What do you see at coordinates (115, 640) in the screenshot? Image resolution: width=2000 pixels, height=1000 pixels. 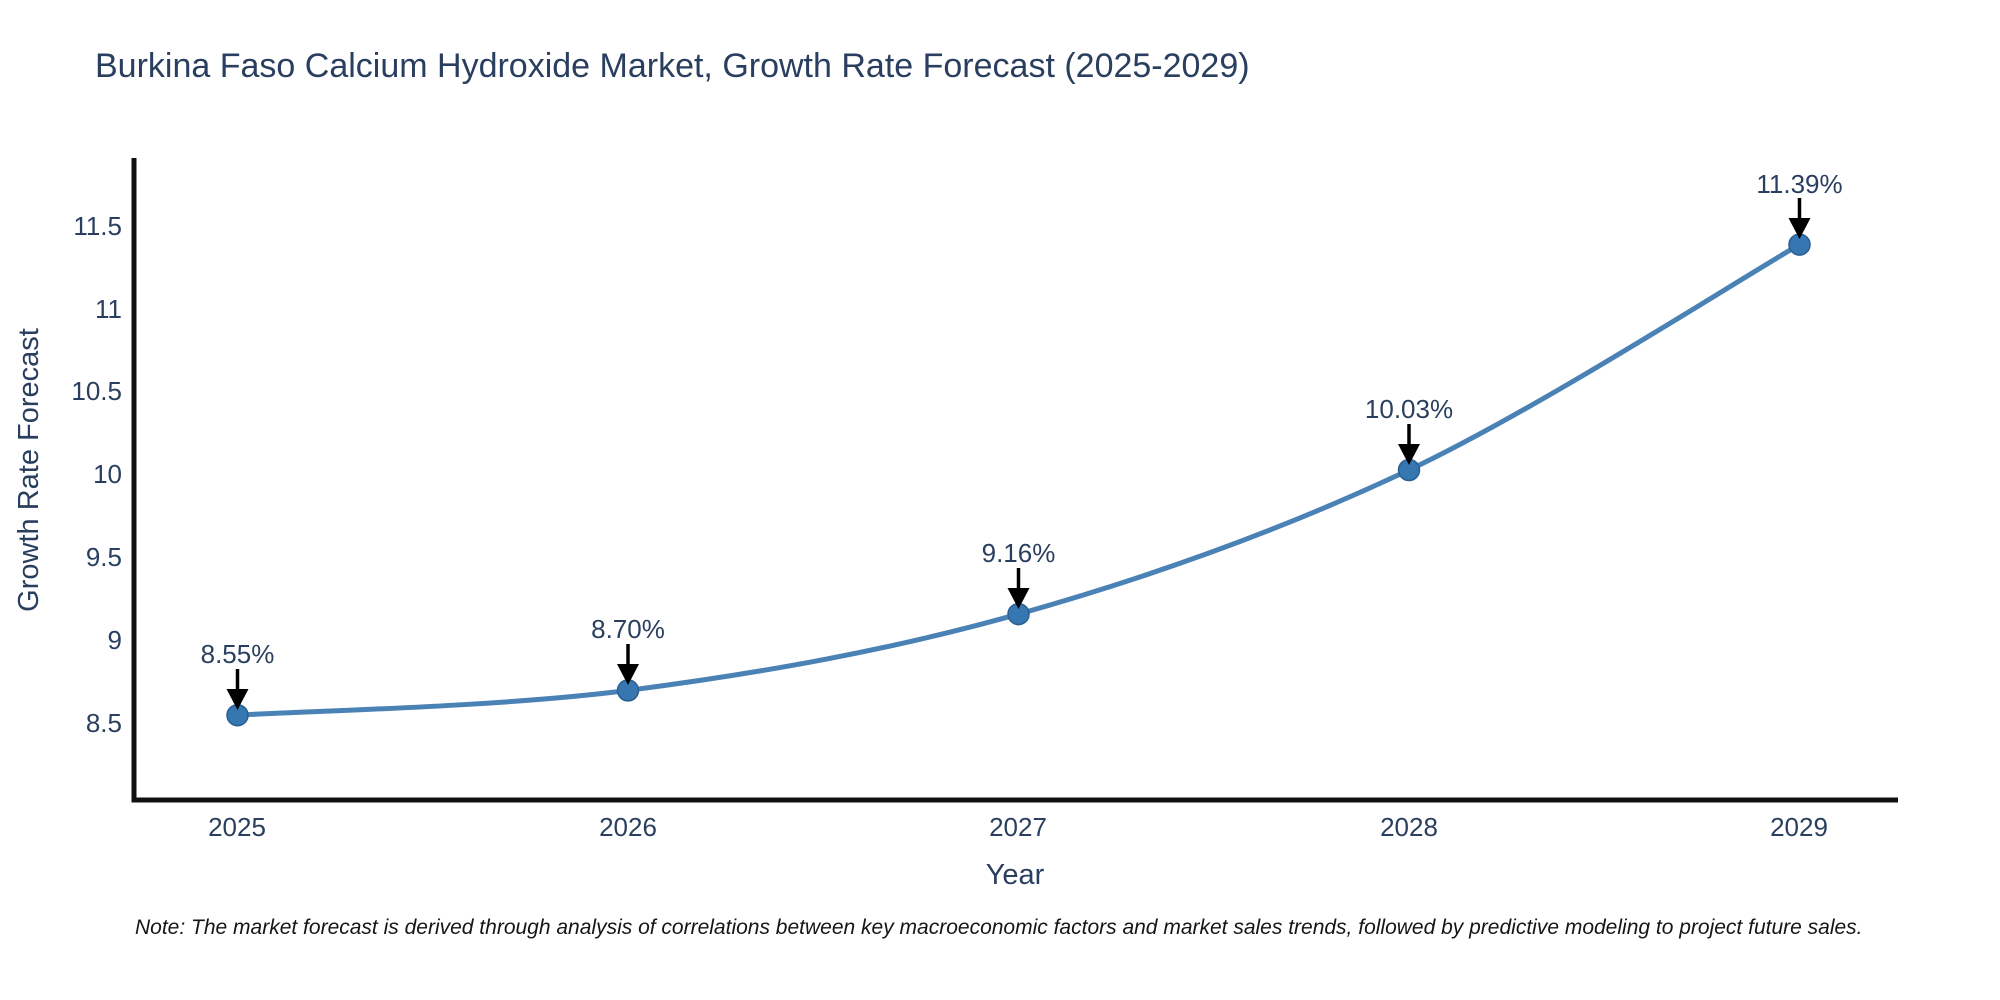 I see `y-tick-label: 9` at bounding box center [115, 640].